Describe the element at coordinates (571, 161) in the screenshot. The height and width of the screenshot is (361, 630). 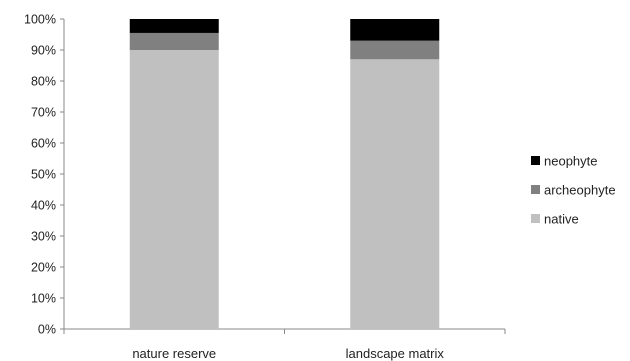
I see `legend-label-neophyte: neophyte` at that location.